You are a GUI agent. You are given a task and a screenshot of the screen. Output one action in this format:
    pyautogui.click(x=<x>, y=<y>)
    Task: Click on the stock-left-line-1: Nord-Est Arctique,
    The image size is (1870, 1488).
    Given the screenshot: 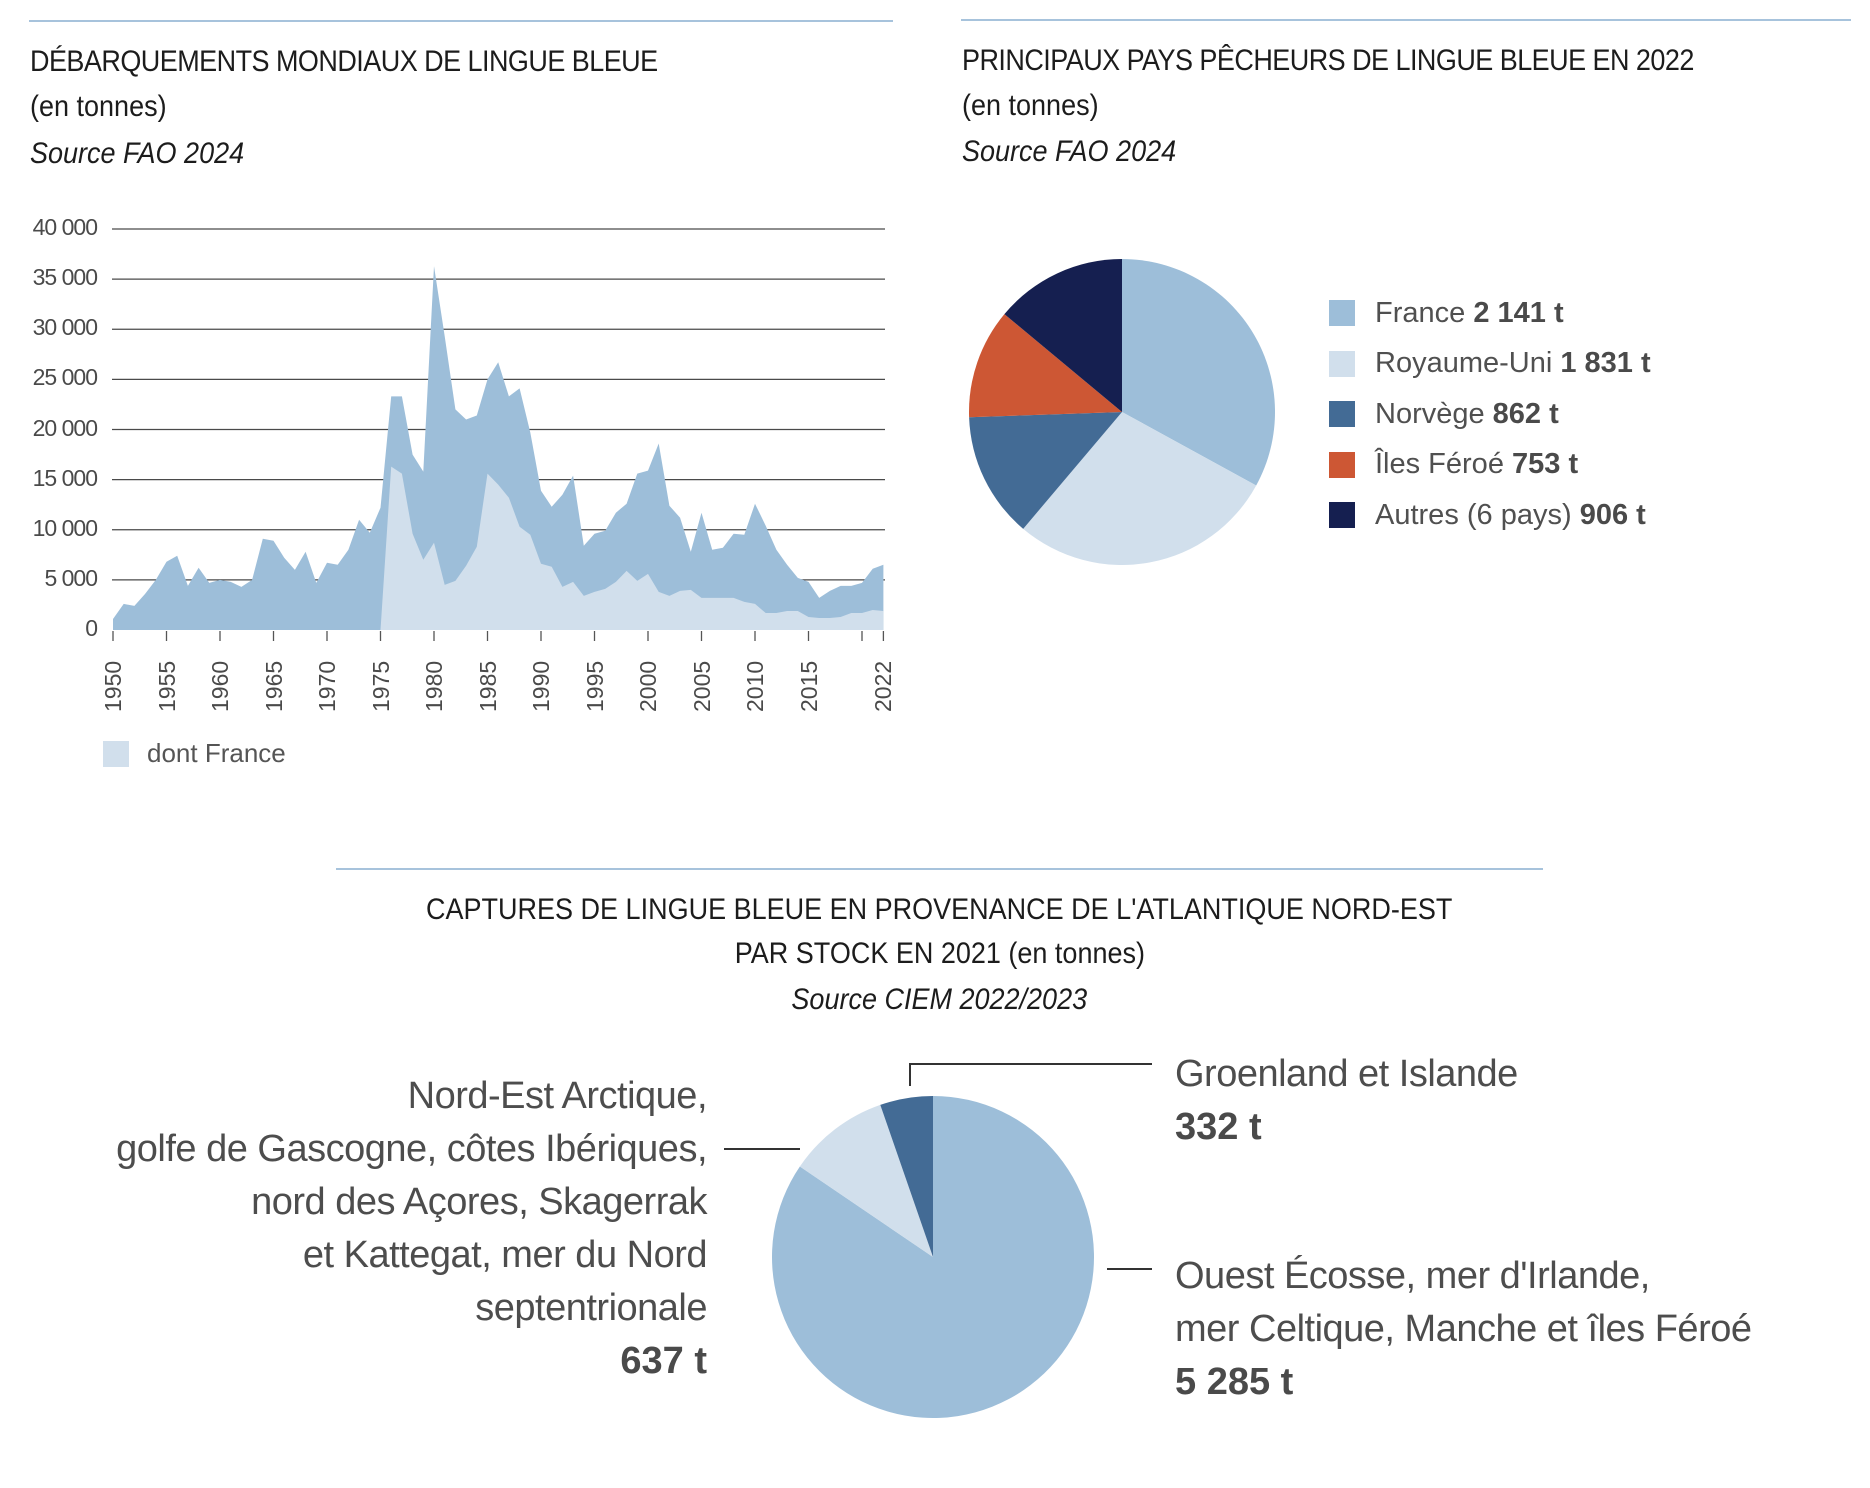 What is the action you would take?
    pyautogui.click(x=557, y=1096)
    